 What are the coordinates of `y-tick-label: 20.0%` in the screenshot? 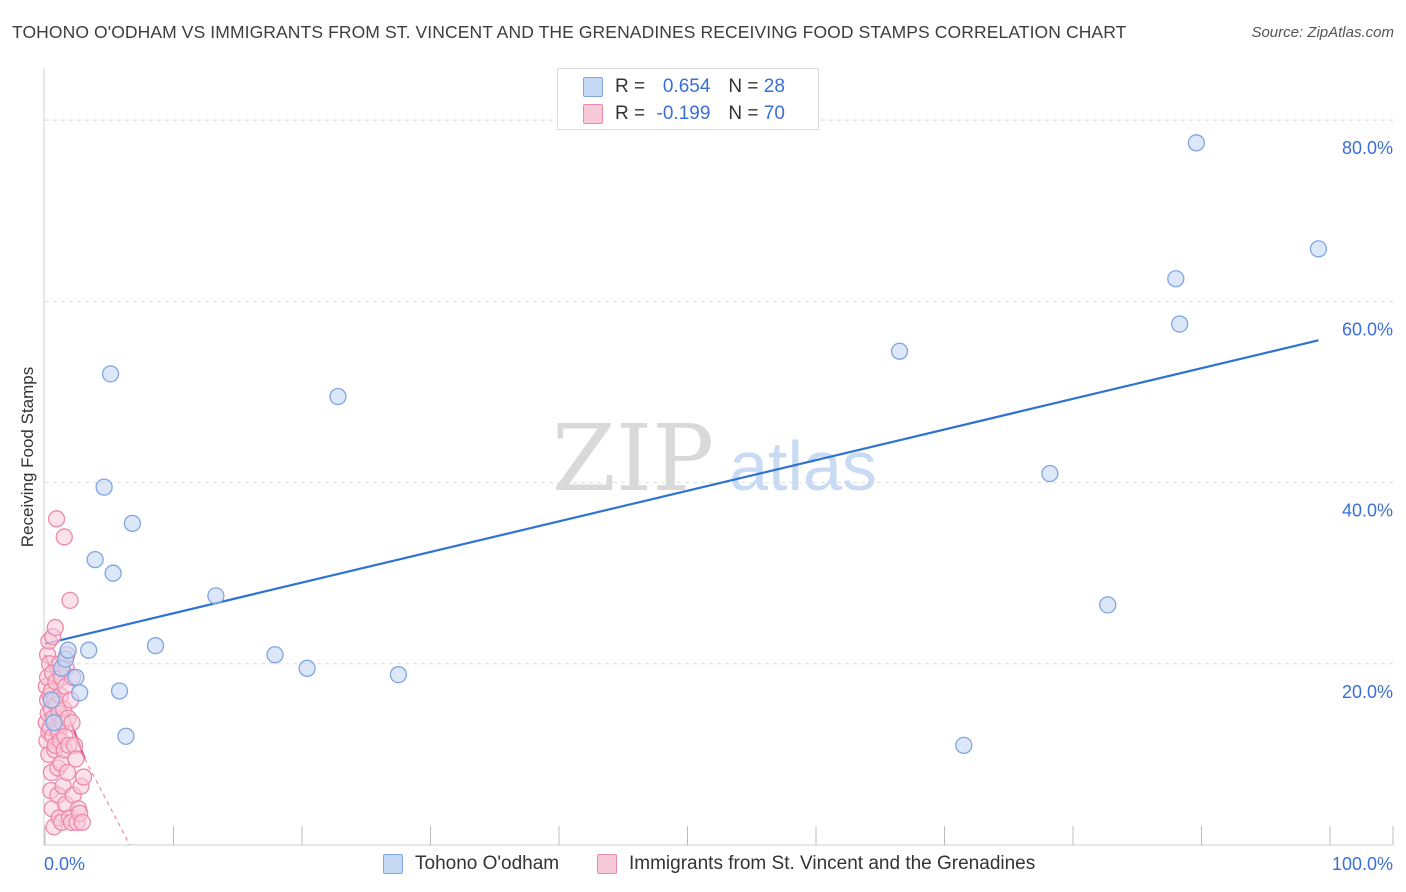 It's located at (1367, 692).